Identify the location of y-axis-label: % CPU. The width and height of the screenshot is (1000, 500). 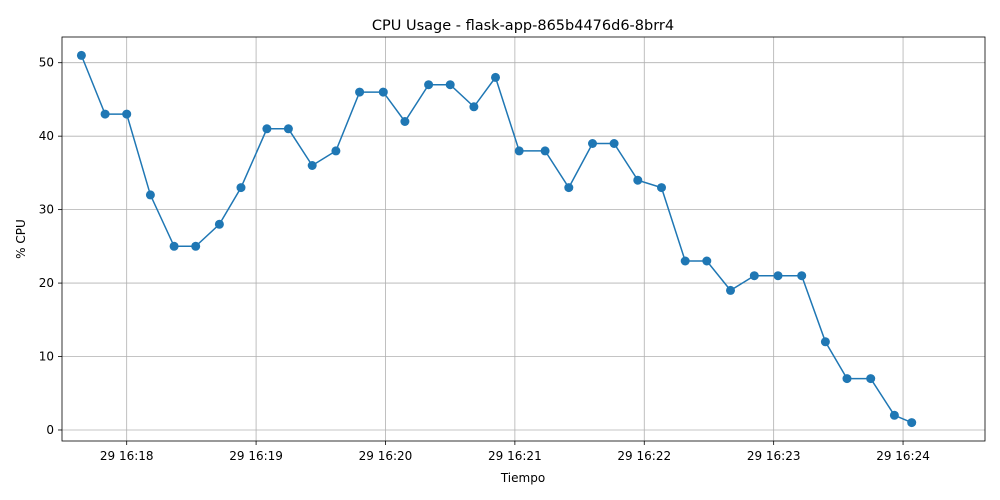
(21, 239).